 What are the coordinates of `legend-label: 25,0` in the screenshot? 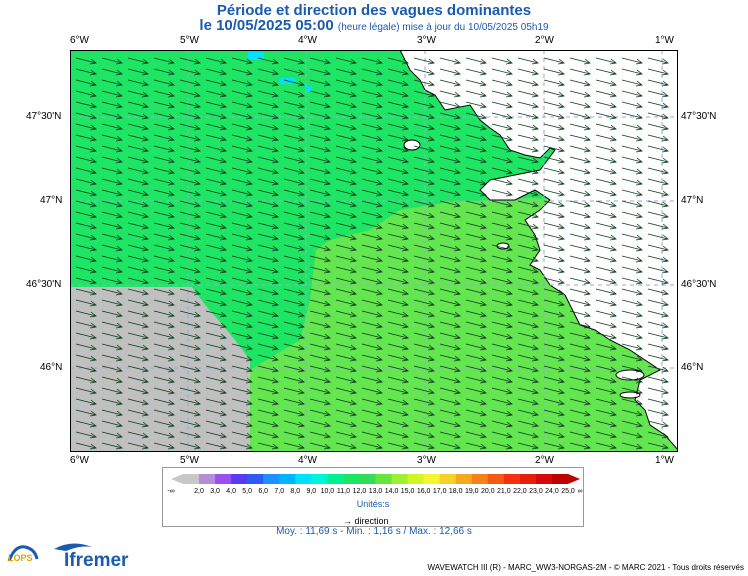 It's located at (568, 491).